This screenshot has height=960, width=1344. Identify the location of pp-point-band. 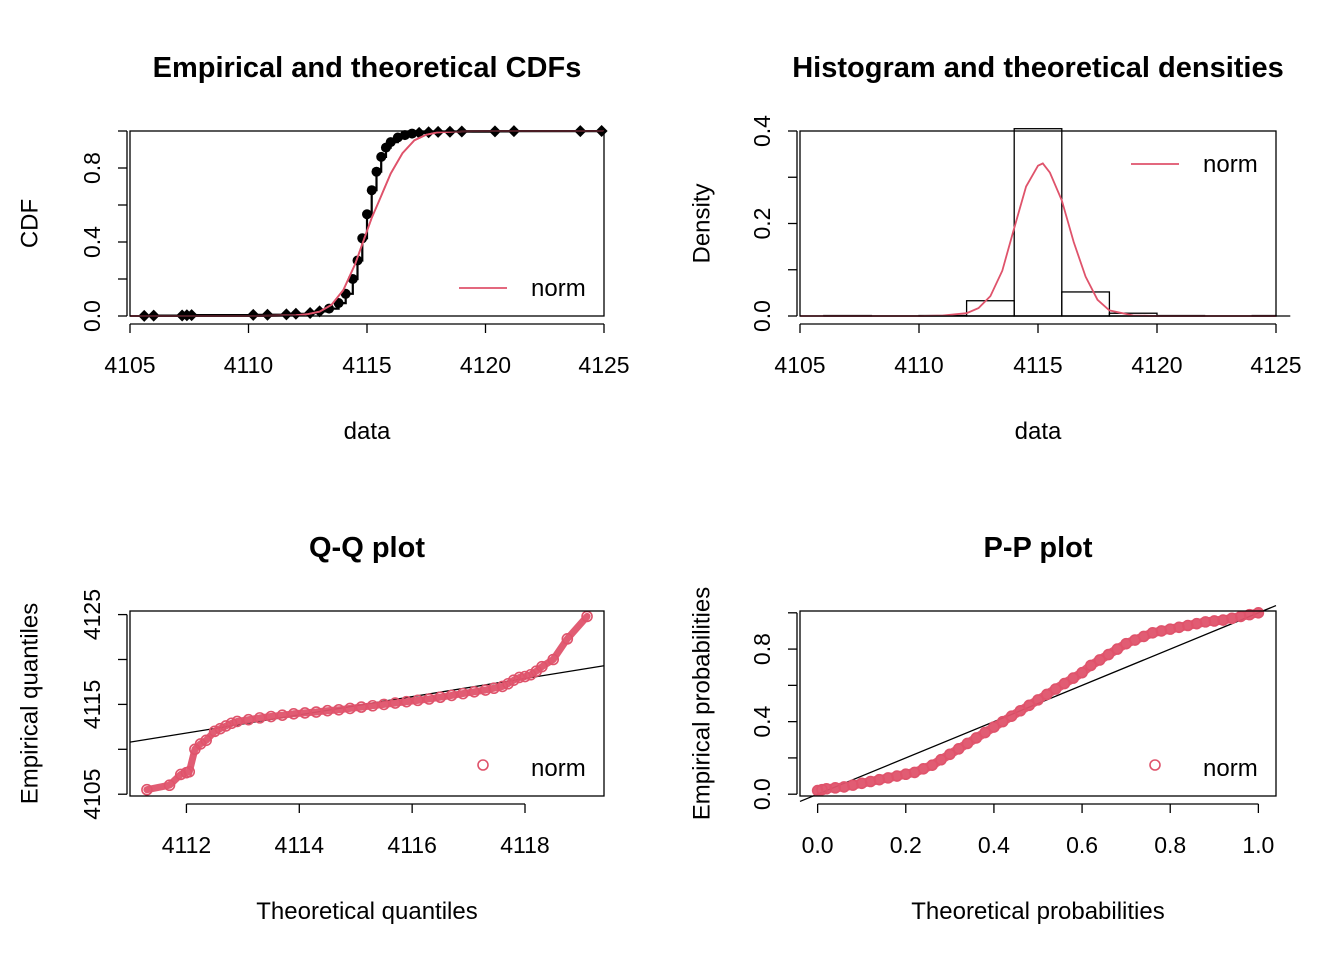
(1038, 702).